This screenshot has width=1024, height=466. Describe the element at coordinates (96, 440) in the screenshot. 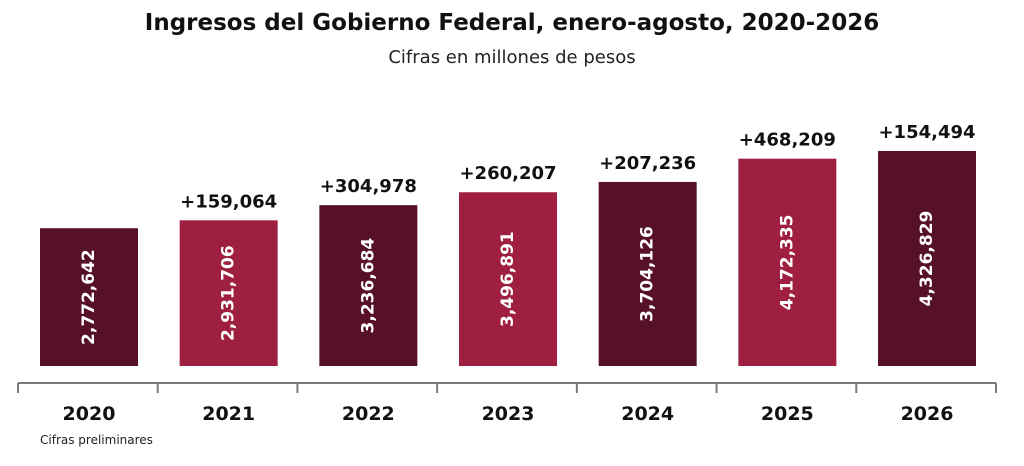

I see `footnote: Cifras preliminares` at that location.